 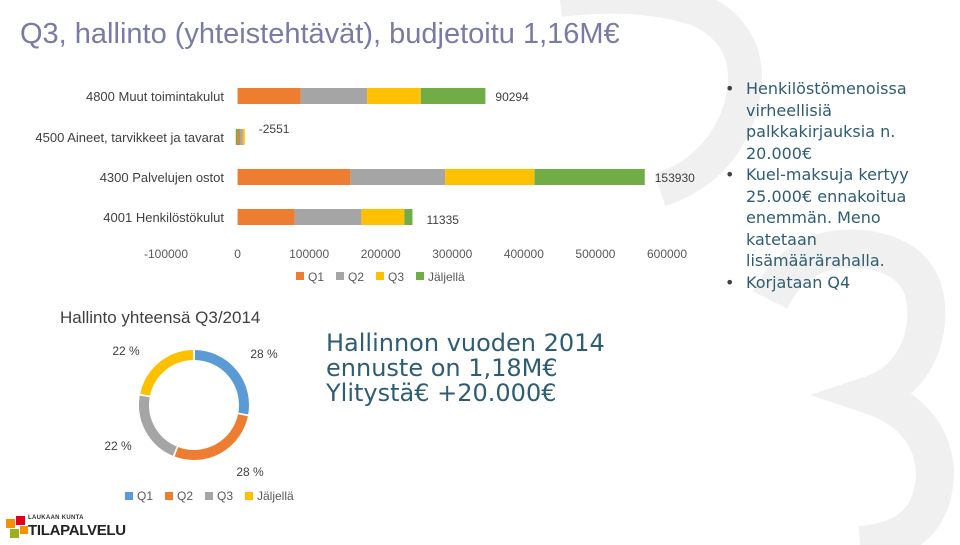 I want to click on category-label: 4800 Muut toimintakulut, so click(x=155, y=96).